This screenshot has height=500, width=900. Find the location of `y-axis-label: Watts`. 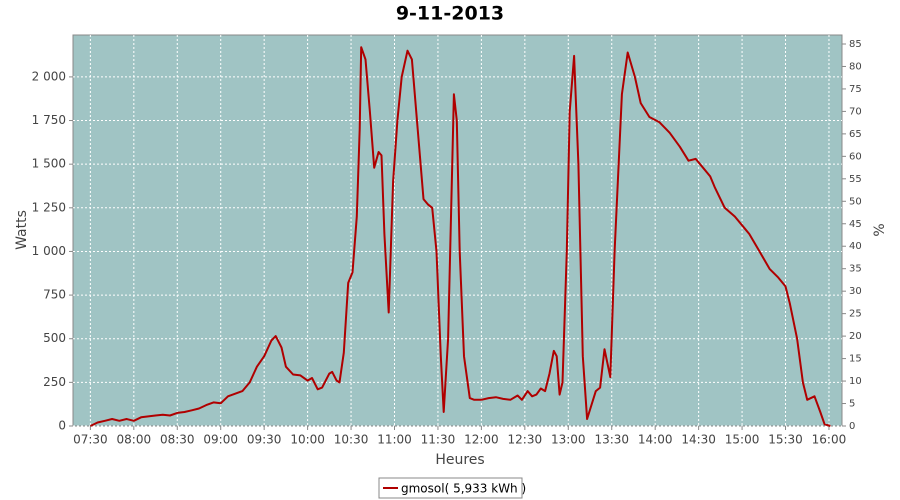

y-axis-label: Watts is located at coordinates (22, 230).